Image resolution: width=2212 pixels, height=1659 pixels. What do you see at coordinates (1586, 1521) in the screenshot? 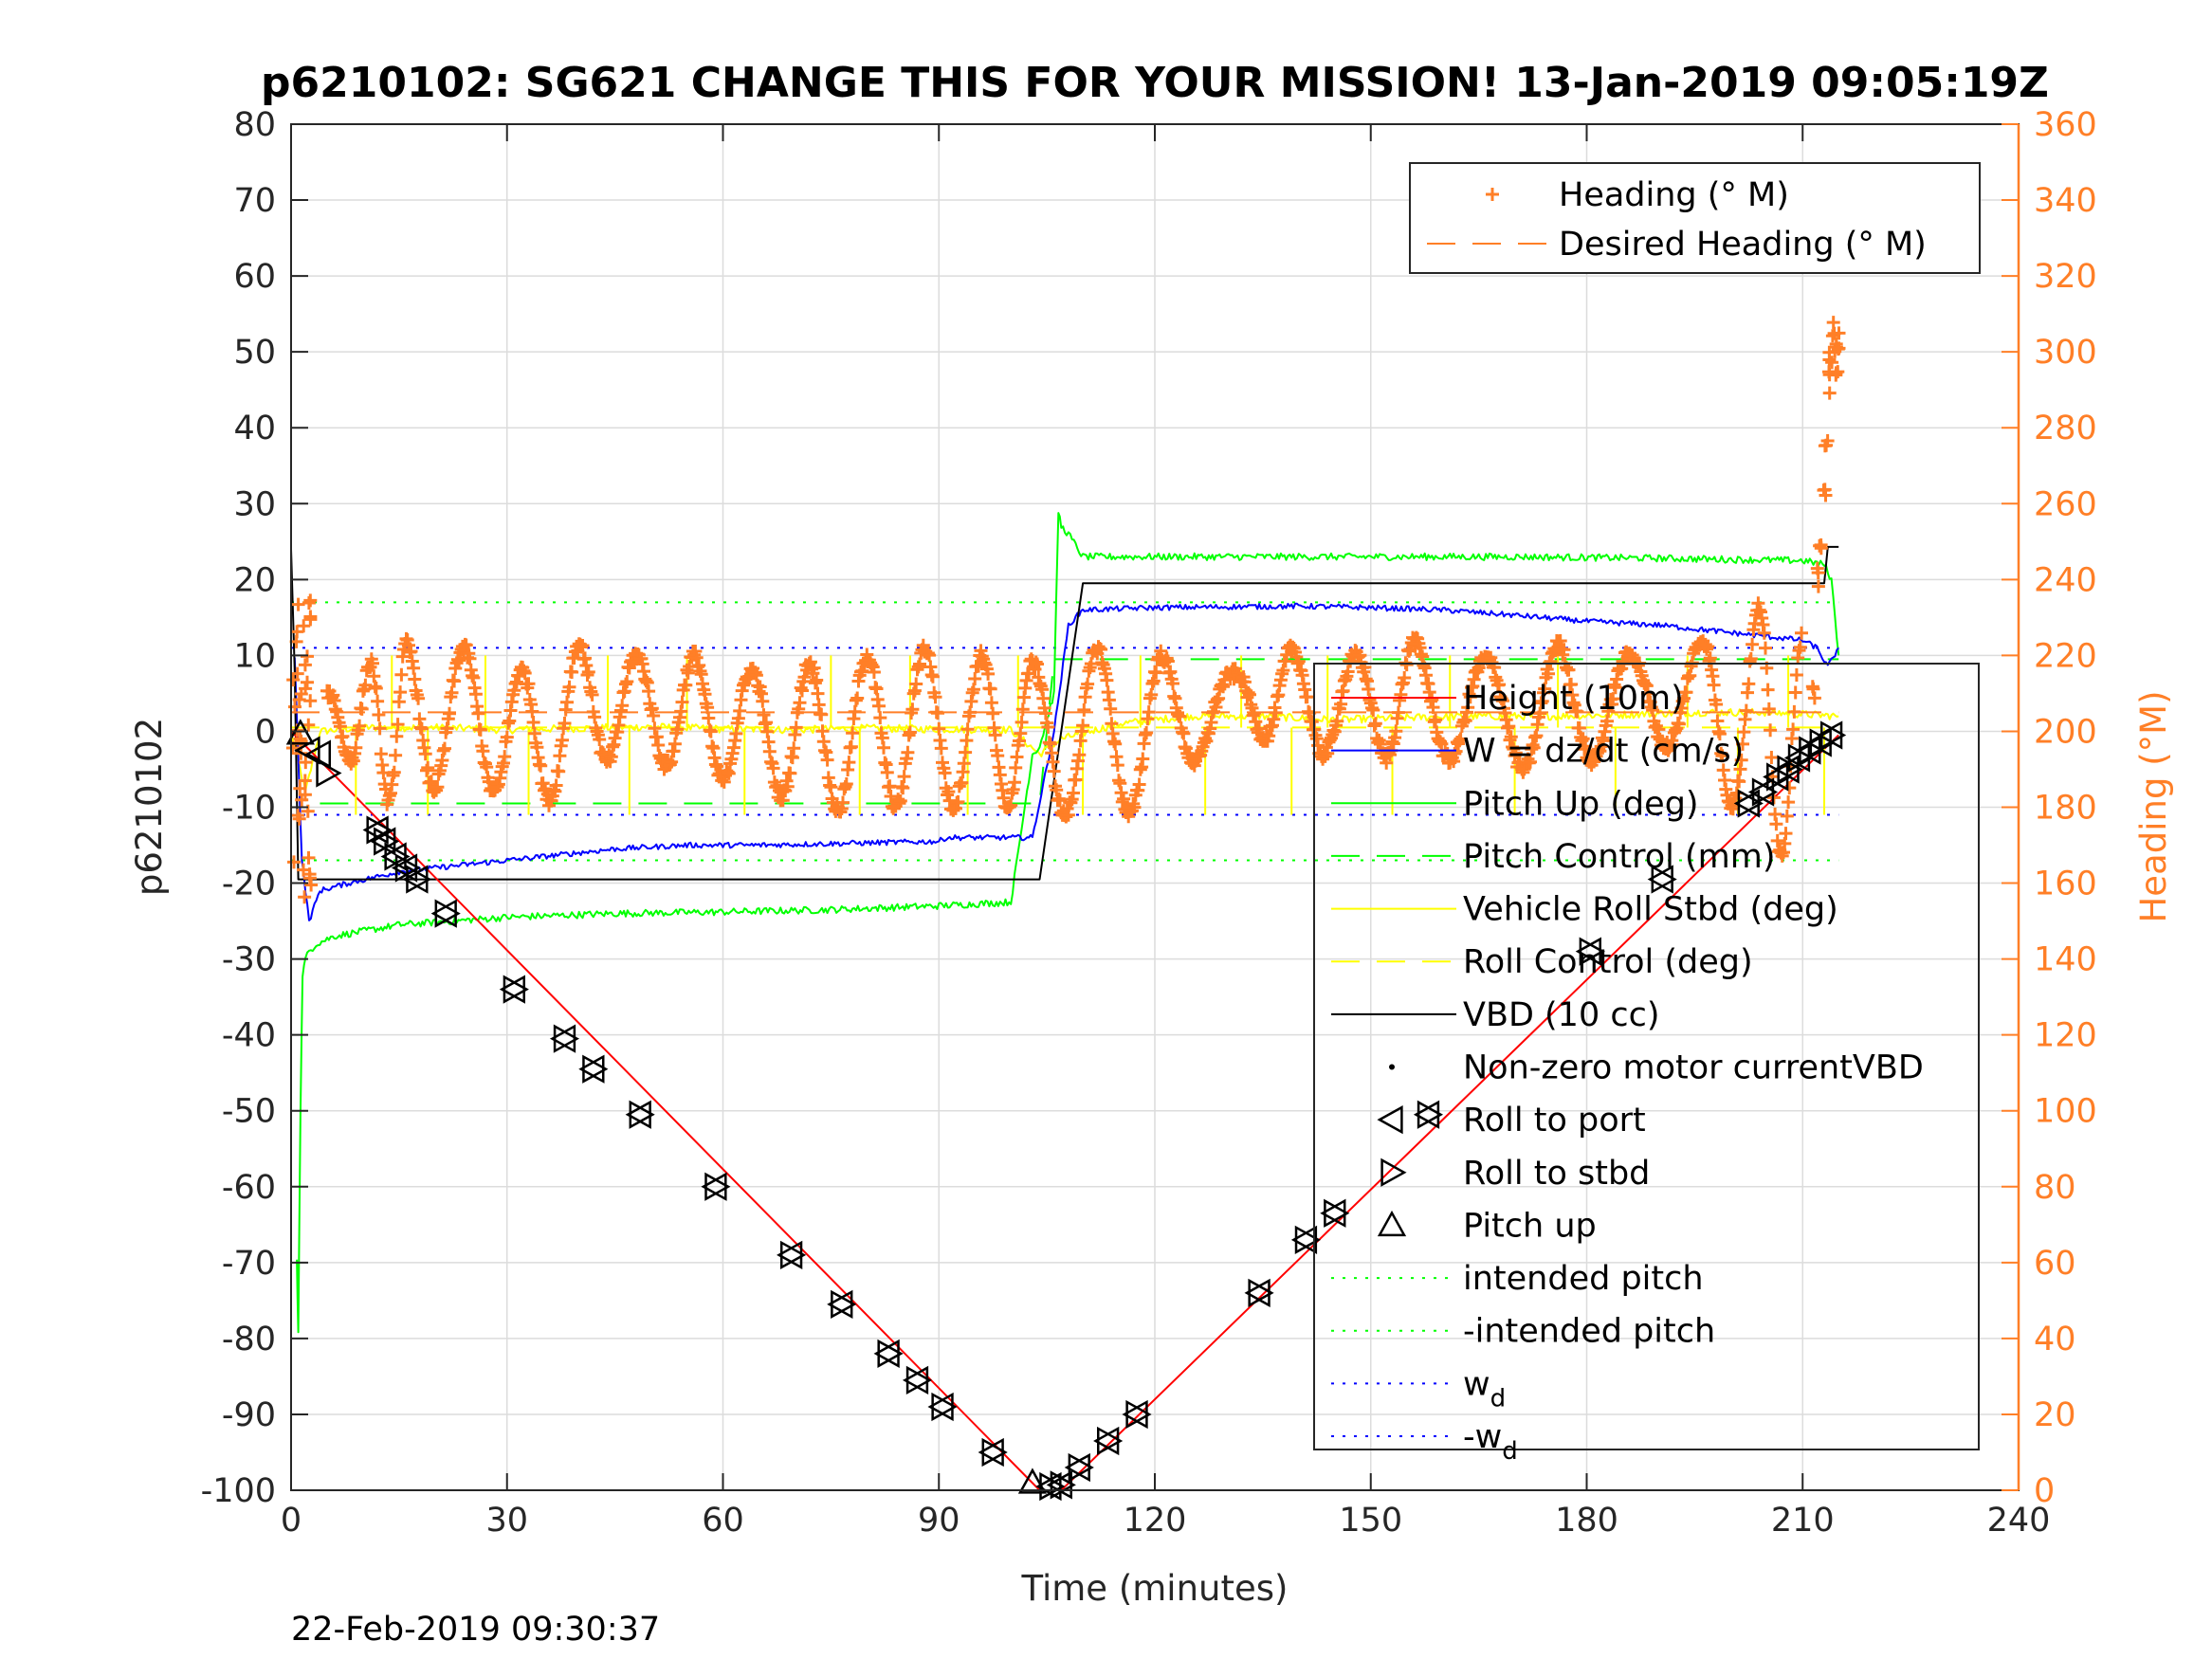
I see `x-tick-label: 180` at bounding box center [1586, 1521].